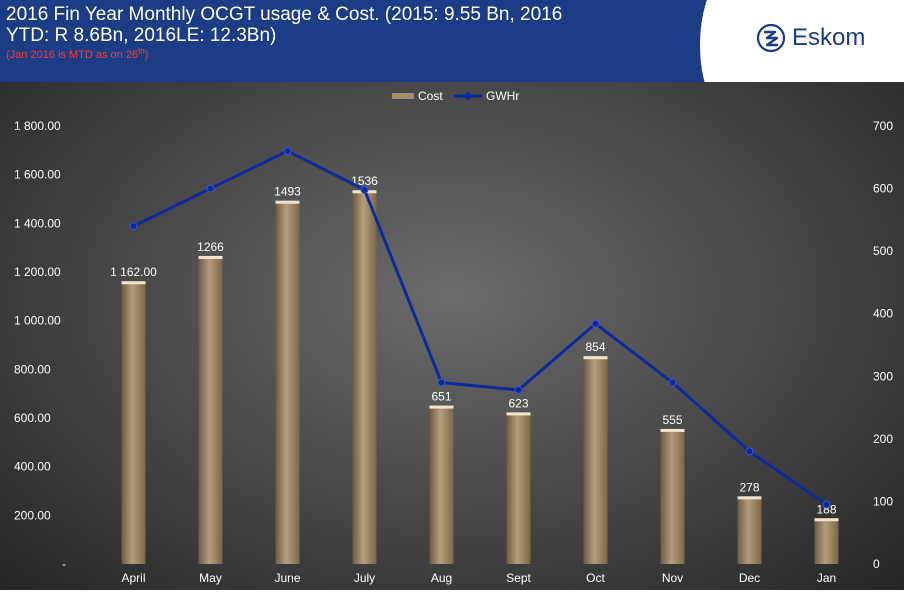 Image resolution: width=904 pixels, height=600 pixels. I want to click on left-axis-tick-label: 1 400.00, so click(37, 223).